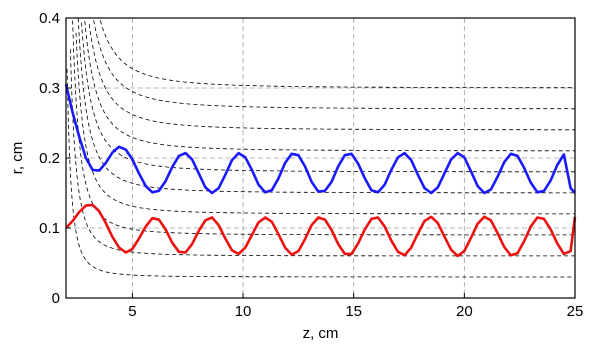 Image resolution: width=592 pixels, height=345 pixels. I want to click on x-tick-label: 10, so click(243, 311).